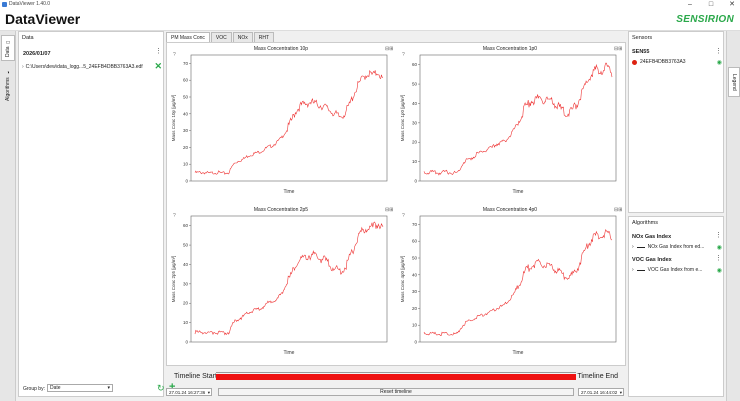 This screenshot has width=740, height=401. I want to click on data-panel-title: Data, so click(28, 38).